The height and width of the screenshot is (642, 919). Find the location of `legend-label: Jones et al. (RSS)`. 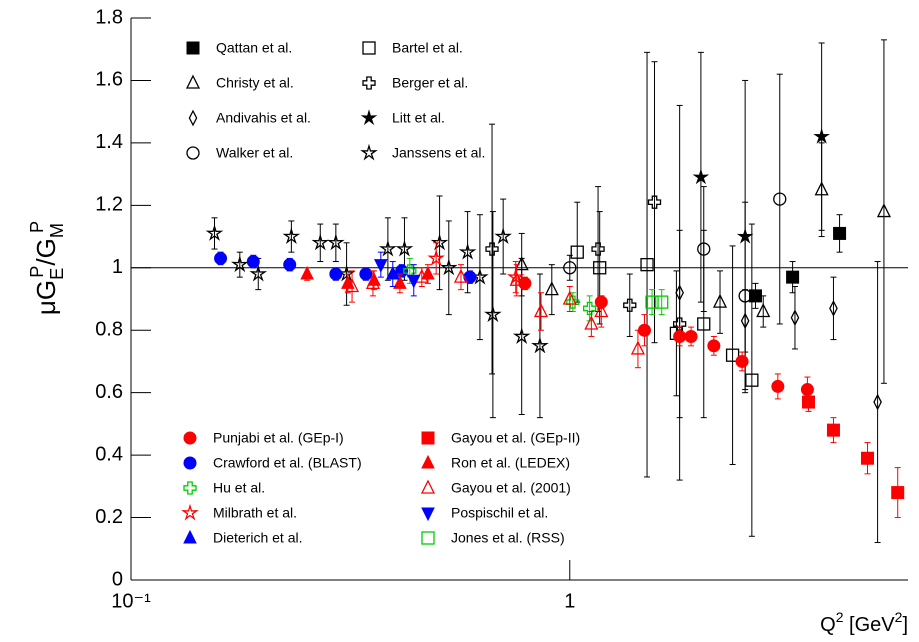

legend-label: Jones et al. (RSS) is located at coordinates (508, 538).